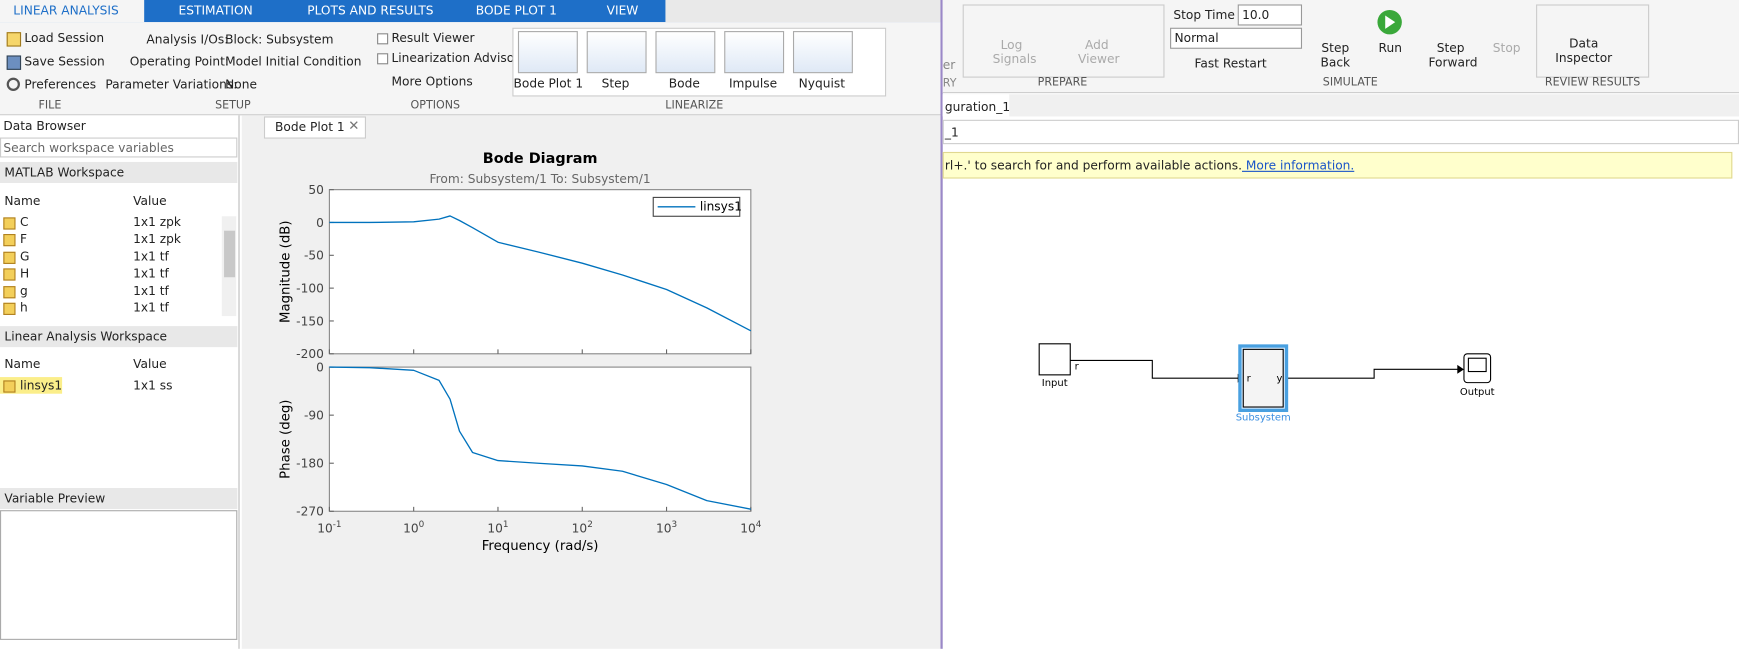 Image resolution: width=1739 pixels, height=649 pixels. What do you see at coordinates (370, 10) in the screenshot?
I see `tab: PLOTS AND RESULTS` at bounding box center [370, 10].